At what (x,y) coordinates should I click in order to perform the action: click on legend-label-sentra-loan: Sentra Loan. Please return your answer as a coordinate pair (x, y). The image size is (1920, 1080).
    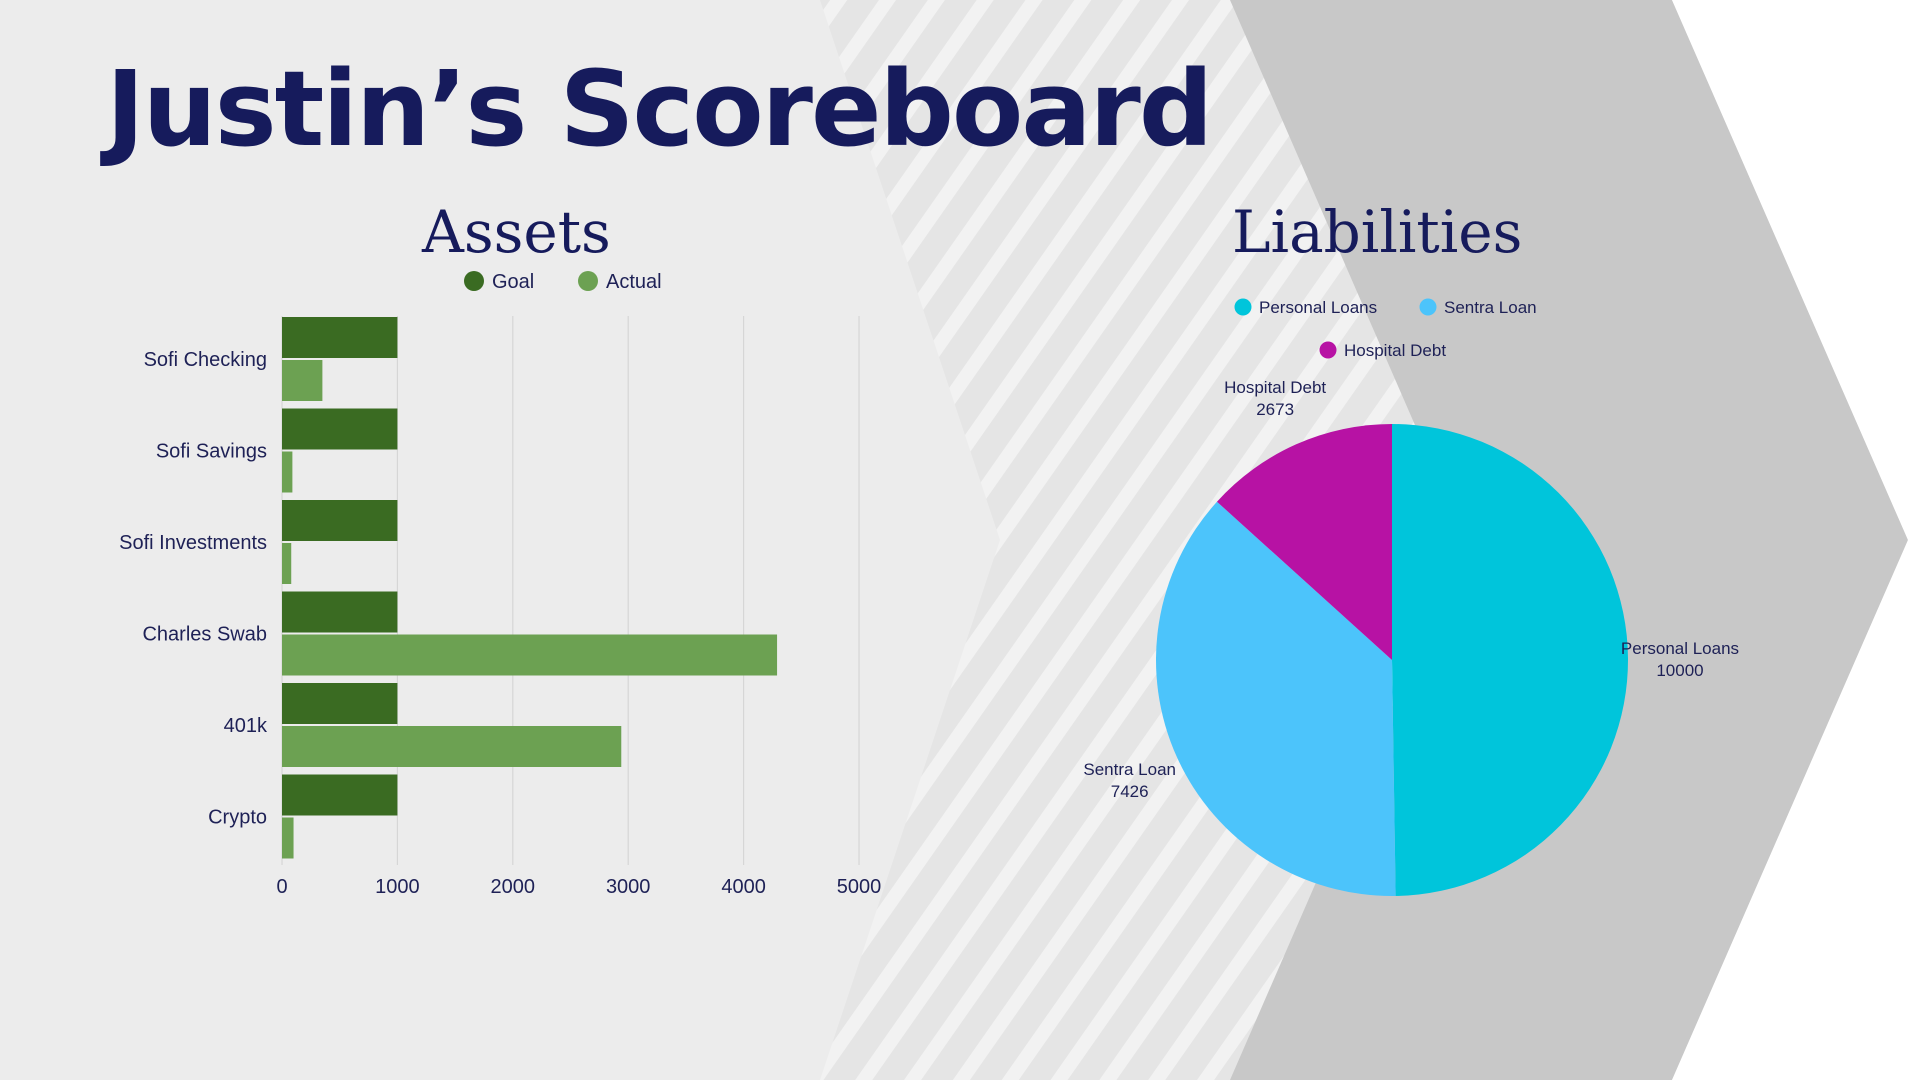
    Looking at the image, I should click on (1490, 307).